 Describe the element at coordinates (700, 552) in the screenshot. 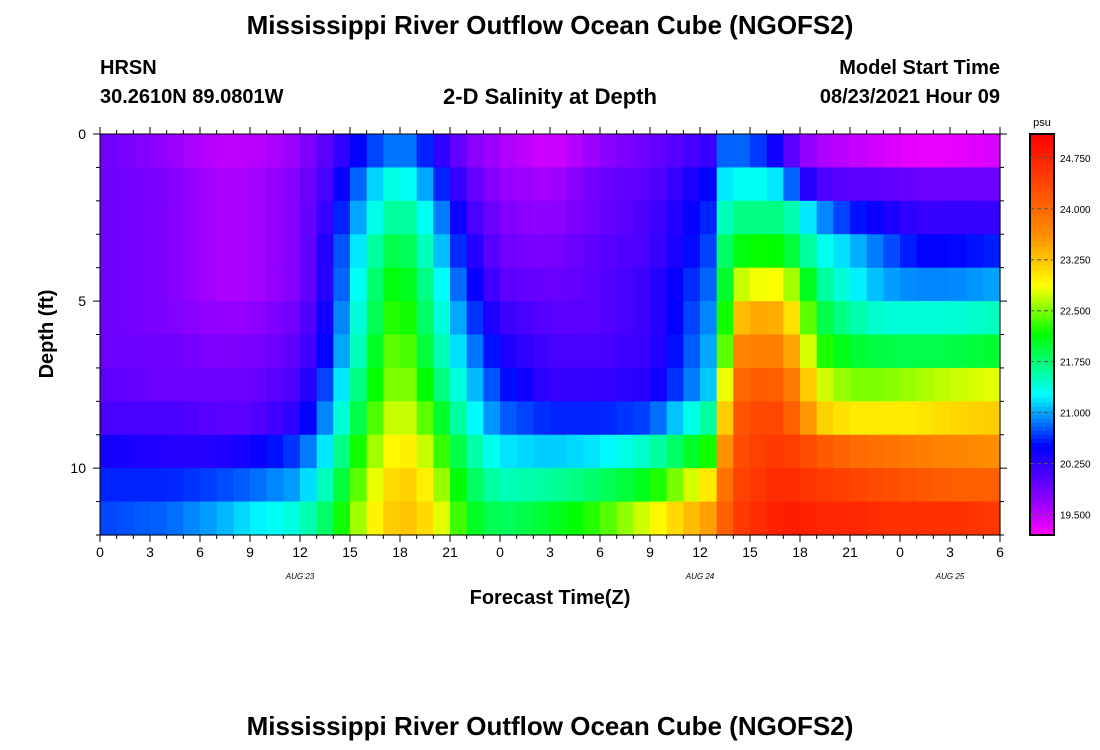

I see `x-tick-label: 12` at that location.